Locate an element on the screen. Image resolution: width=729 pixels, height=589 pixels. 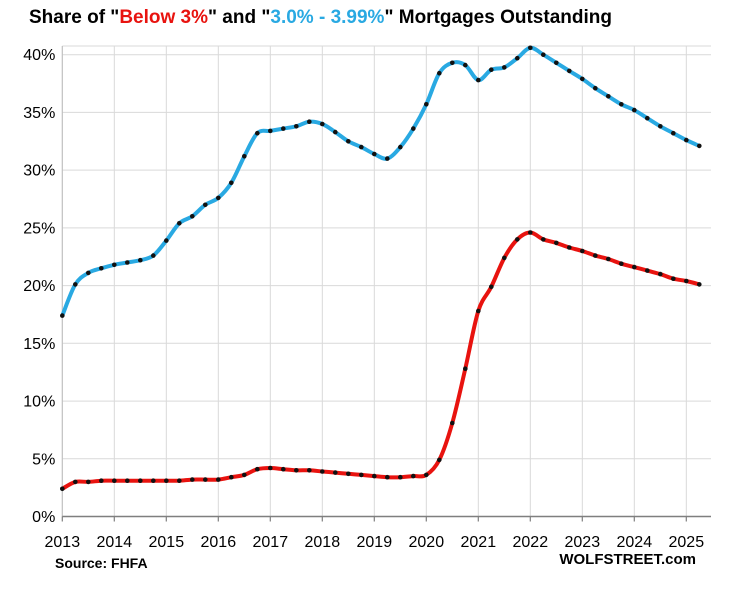
watermark: WOLFSTREET.com is located at coordinates (627, 559).